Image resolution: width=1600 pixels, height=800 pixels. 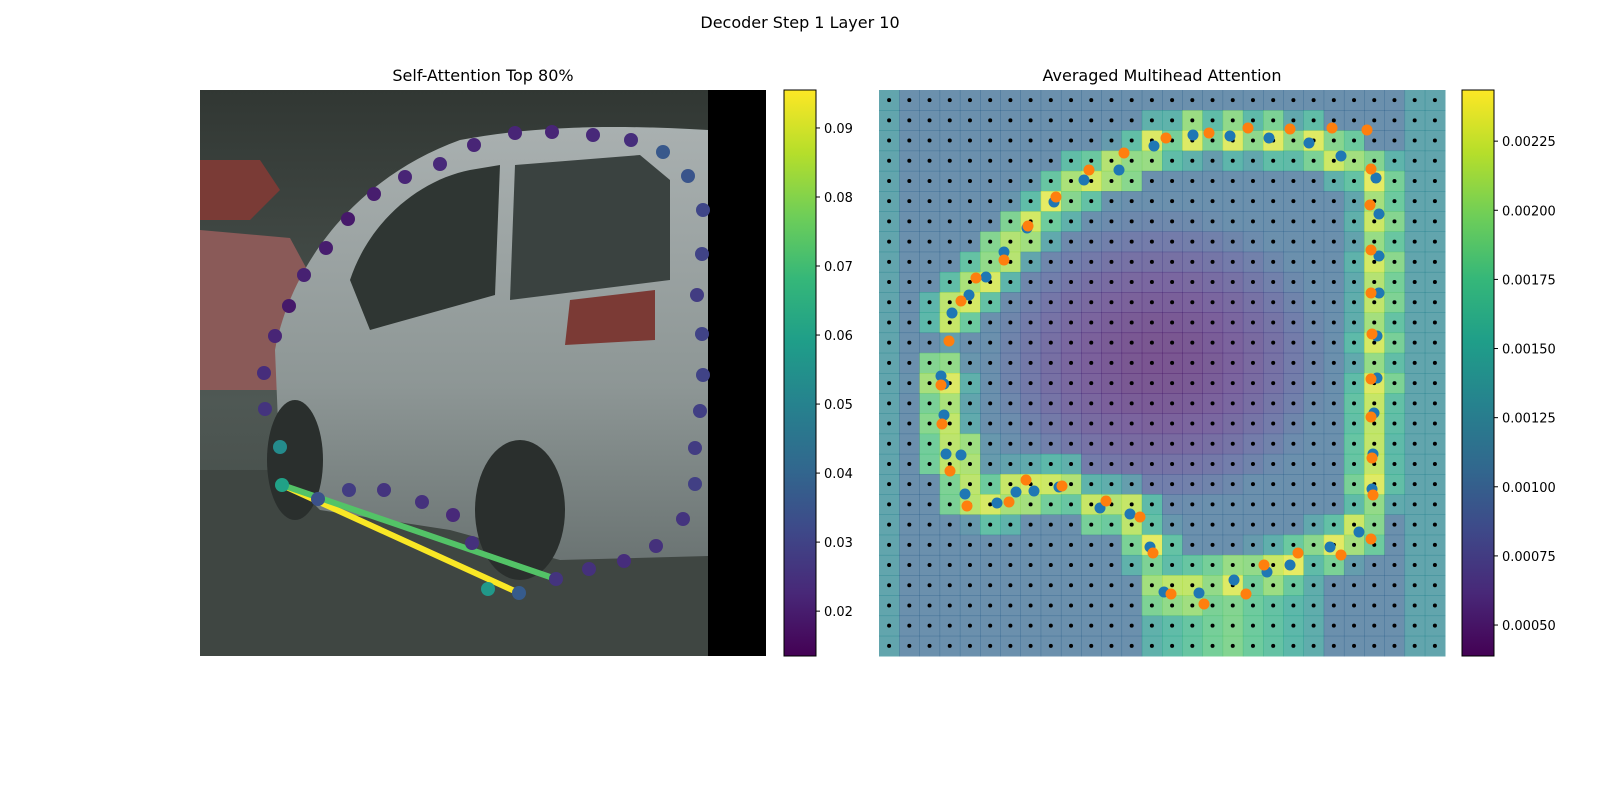 I want to click on colorbar-tick-label: 0.00175, so click(x=1529, y=280).